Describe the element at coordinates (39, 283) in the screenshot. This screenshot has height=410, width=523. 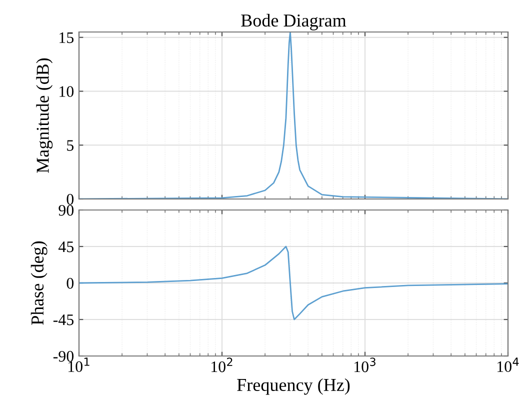
I see `y-axis-title: Phase (deg)` at that location.